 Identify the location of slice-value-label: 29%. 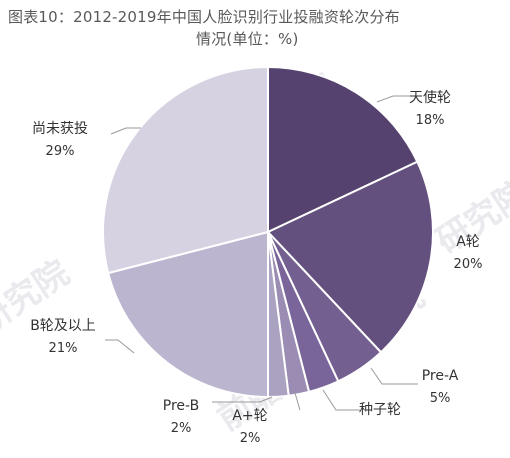
(60, 151).